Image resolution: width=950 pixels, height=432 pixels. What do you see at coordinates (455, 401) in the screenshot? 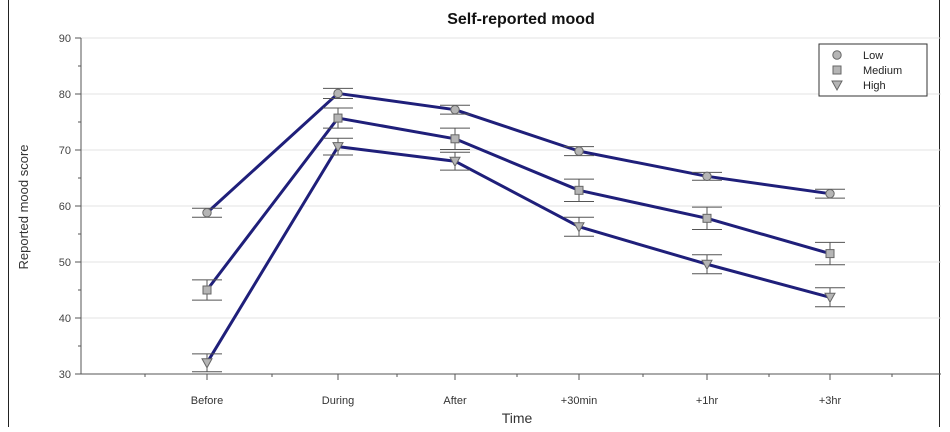
I see `x-tick-label: After` at bounding box center [455, 401].